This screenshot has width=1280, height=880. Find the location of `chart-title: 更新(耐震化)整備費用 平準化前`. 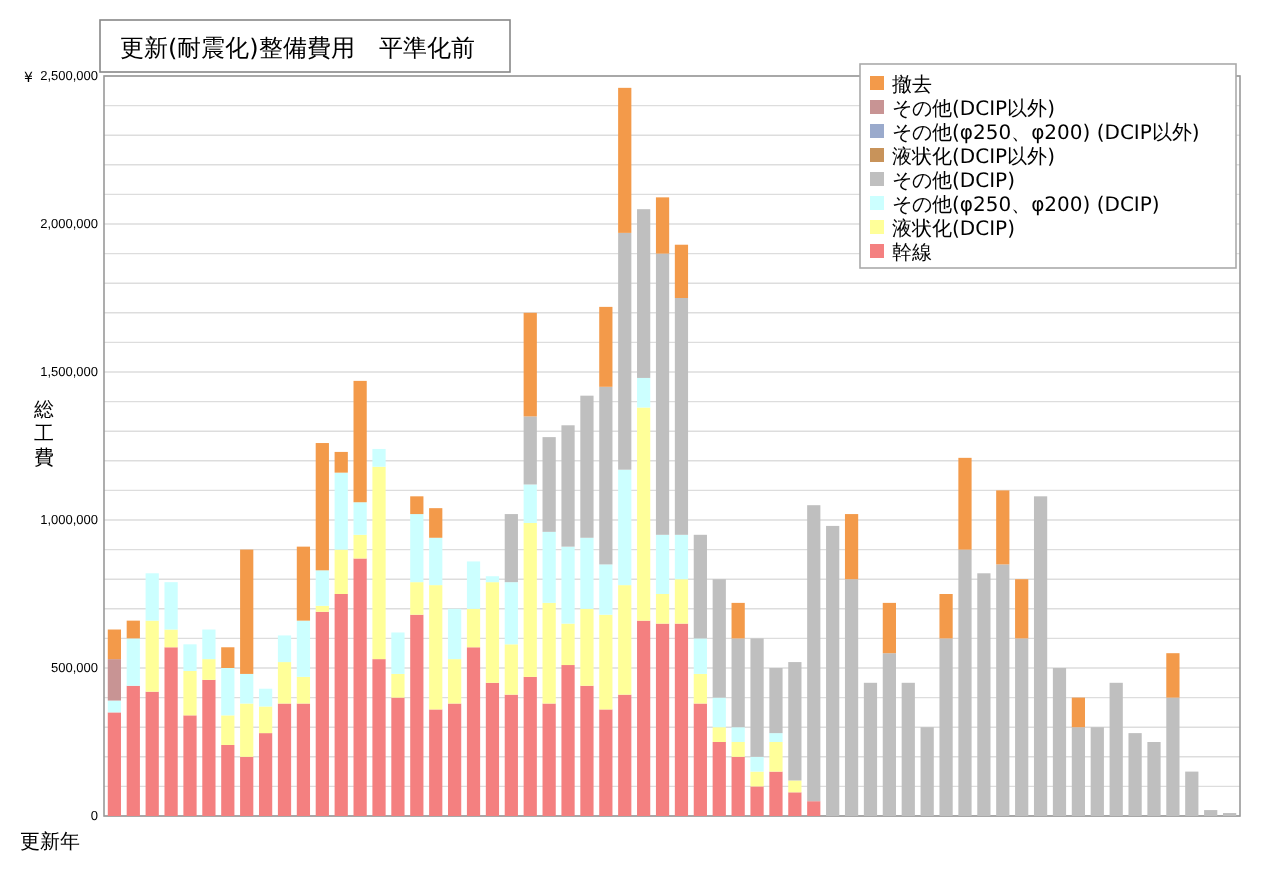

chart-title: 更新(耐震化)整備費用 平準化前 is located at coordinates (297, 48).